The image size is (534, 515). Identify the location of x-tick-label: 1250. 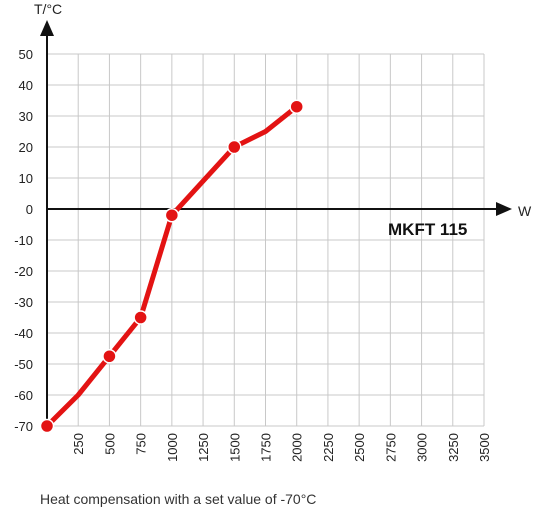
(203, 447).